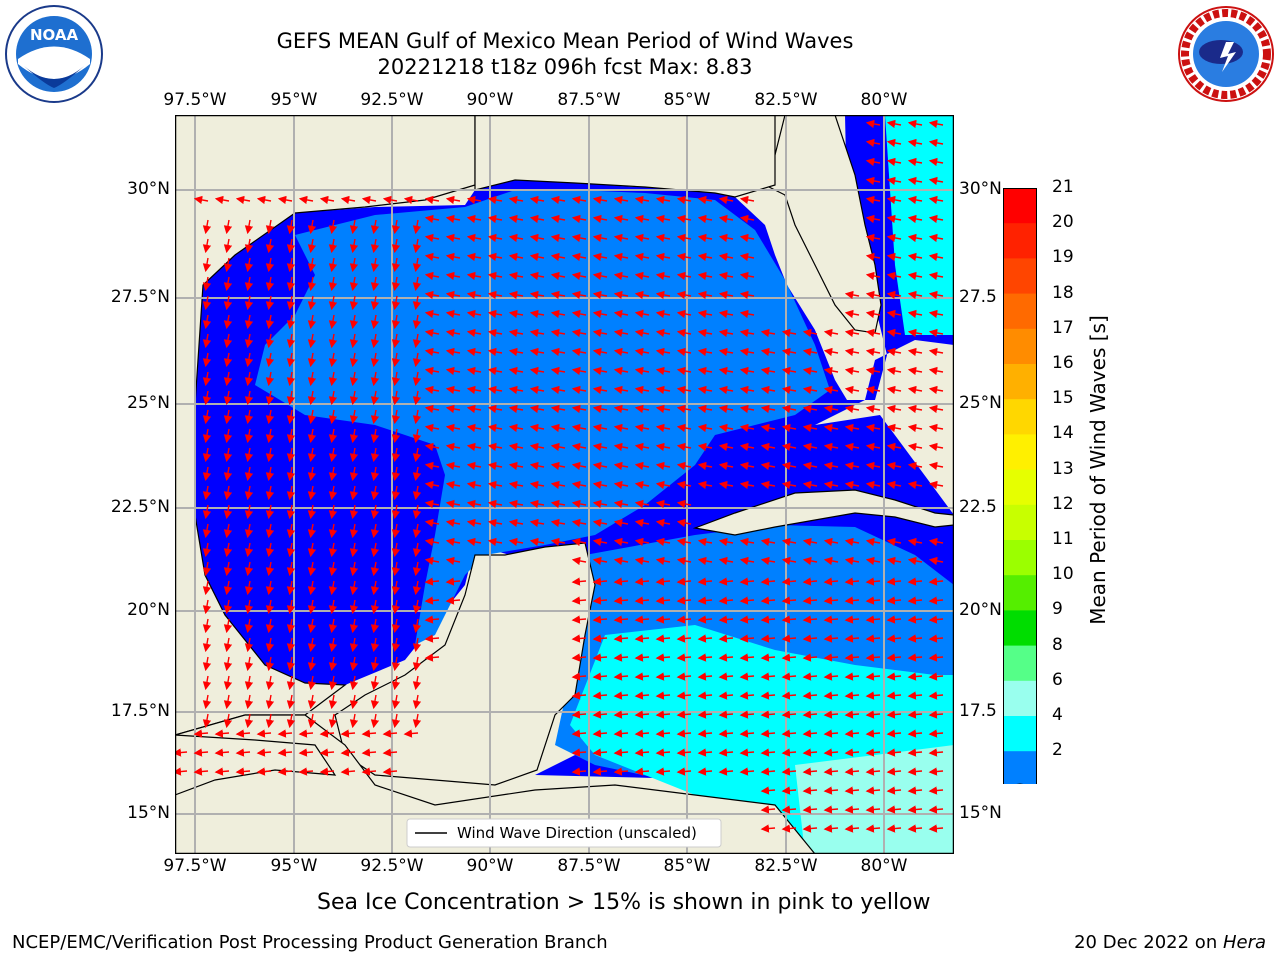  Describe the element at coordinates (980, 813) in the screenshot. I see `lat-tick-label-right: 15°N` at that location.